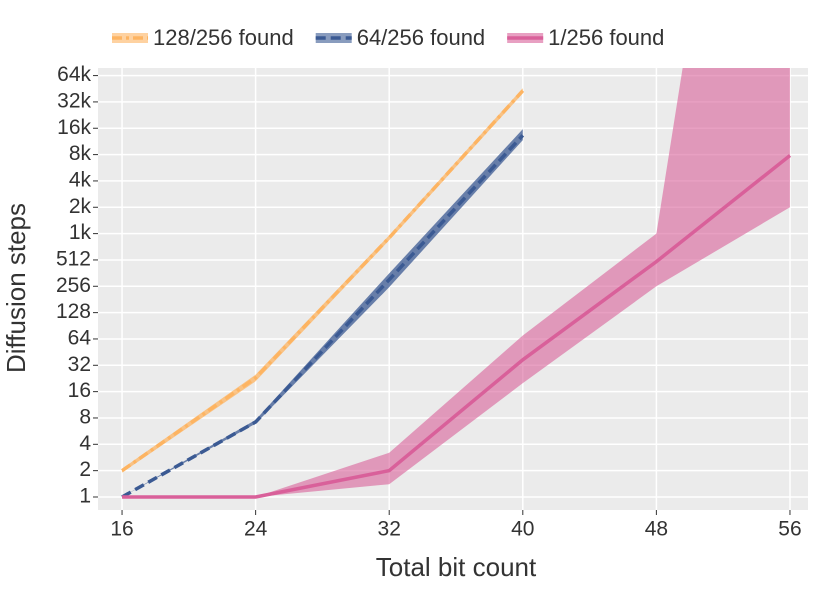 The height and width of the screenshot is (598, 831). What do you see at coordinates (85, 443) in the screenshot?
I see `y-tick-label: 4` at bounding box center [85, 443].